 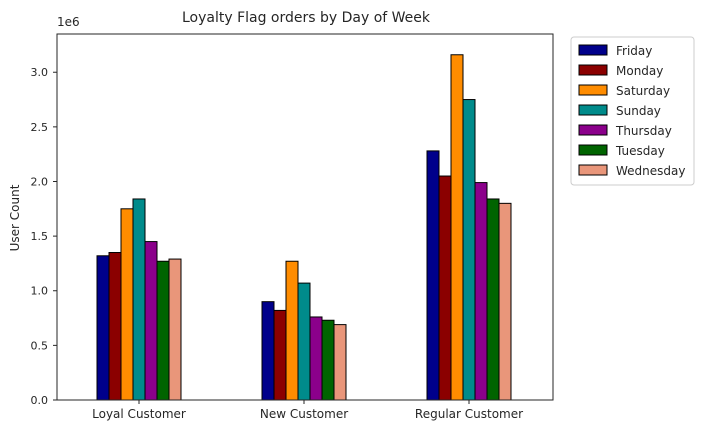 What do you see at coordinates (445, 288) in the screenshot?
I see `bar-monday-regular-customer` at bounding box center [445, 288].